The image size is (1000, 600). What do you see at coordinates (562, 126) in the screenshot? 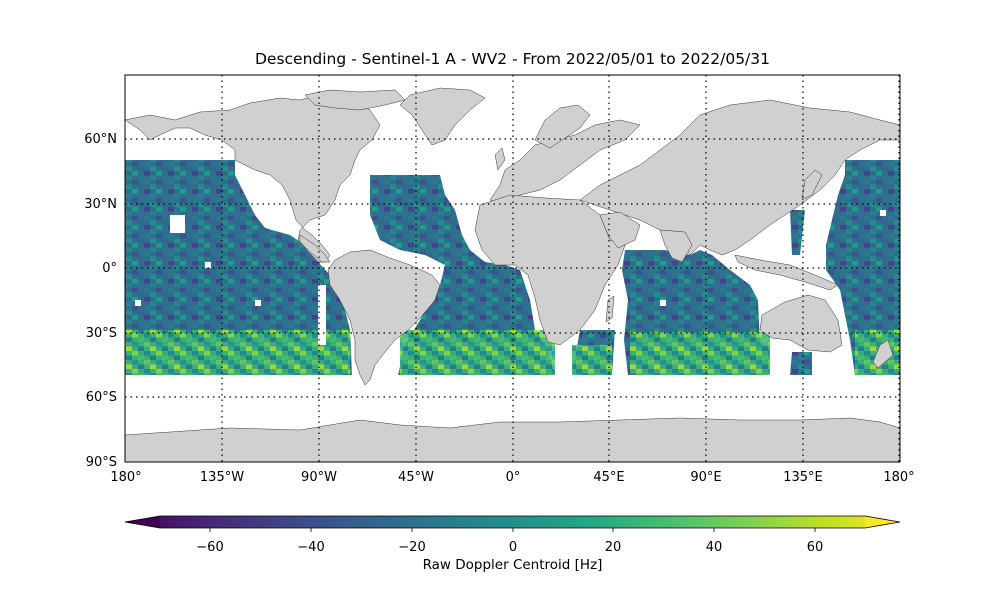
I see `land-scandinavia` at bounding box center [562, 126].